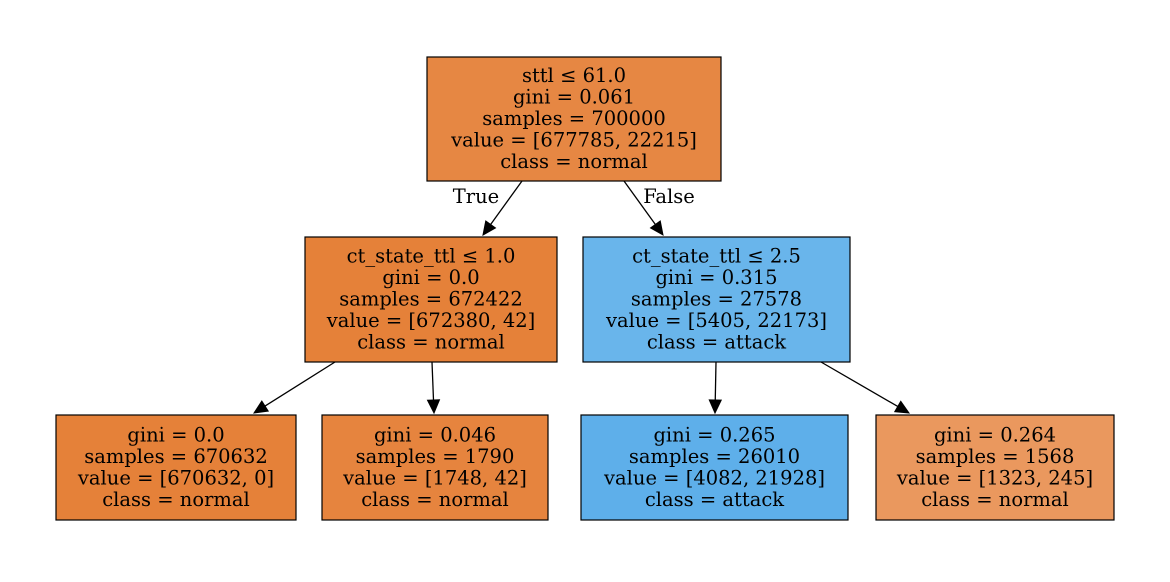 This screenshot has height=582, width=1170. What do you see at coordinates (431, 256) in the screenshot?
I see `node-line: ct_state_ttl ≤ 1.0` at bounding box center [431, 256].